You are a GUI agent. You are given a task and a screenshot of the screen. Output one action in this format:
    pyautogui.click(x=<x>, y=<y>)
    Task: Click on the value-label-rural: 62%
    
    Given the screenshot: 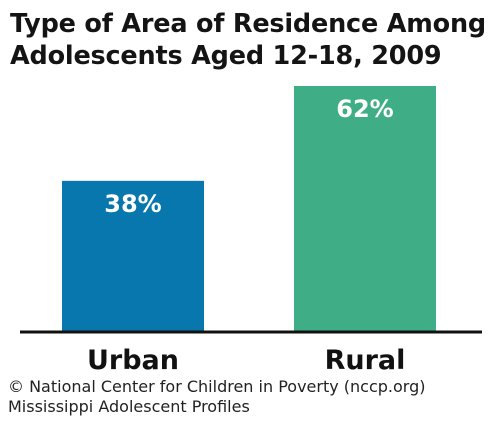 What is the action you would take?
    pyautogui.click(x=364, y=109)
    